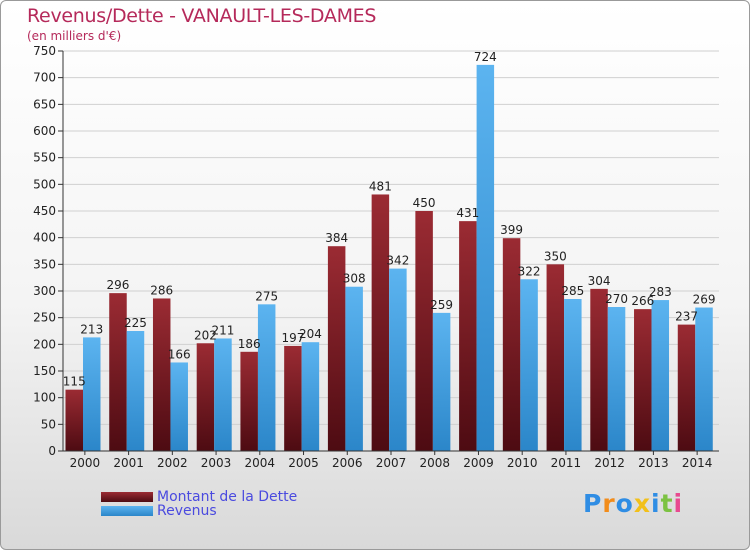 The width and height of the screenshot is (750, 550). What do you see at coordinates (161, 374) in the screenshot?
I see `bar-dette-2002` at bounding box center [161, 374].